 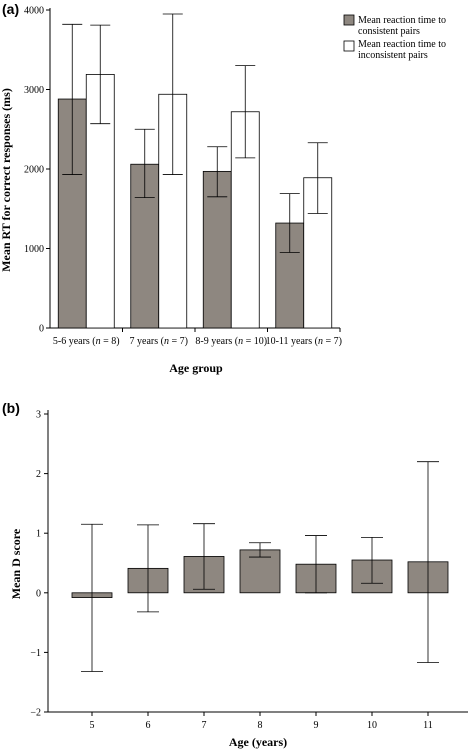 What do you see at coordinates (316, 725) in the screenshot?
I see `x-tick-label: 9` at bounding box center [316, 725].